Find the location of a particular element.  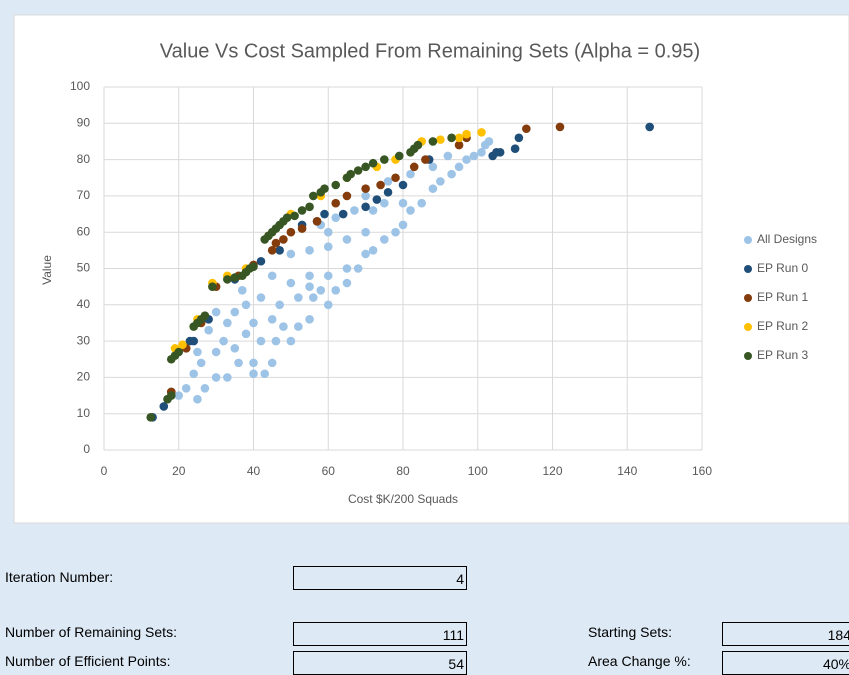

y-tick-label: 20 is located at coordinates (84, 377).